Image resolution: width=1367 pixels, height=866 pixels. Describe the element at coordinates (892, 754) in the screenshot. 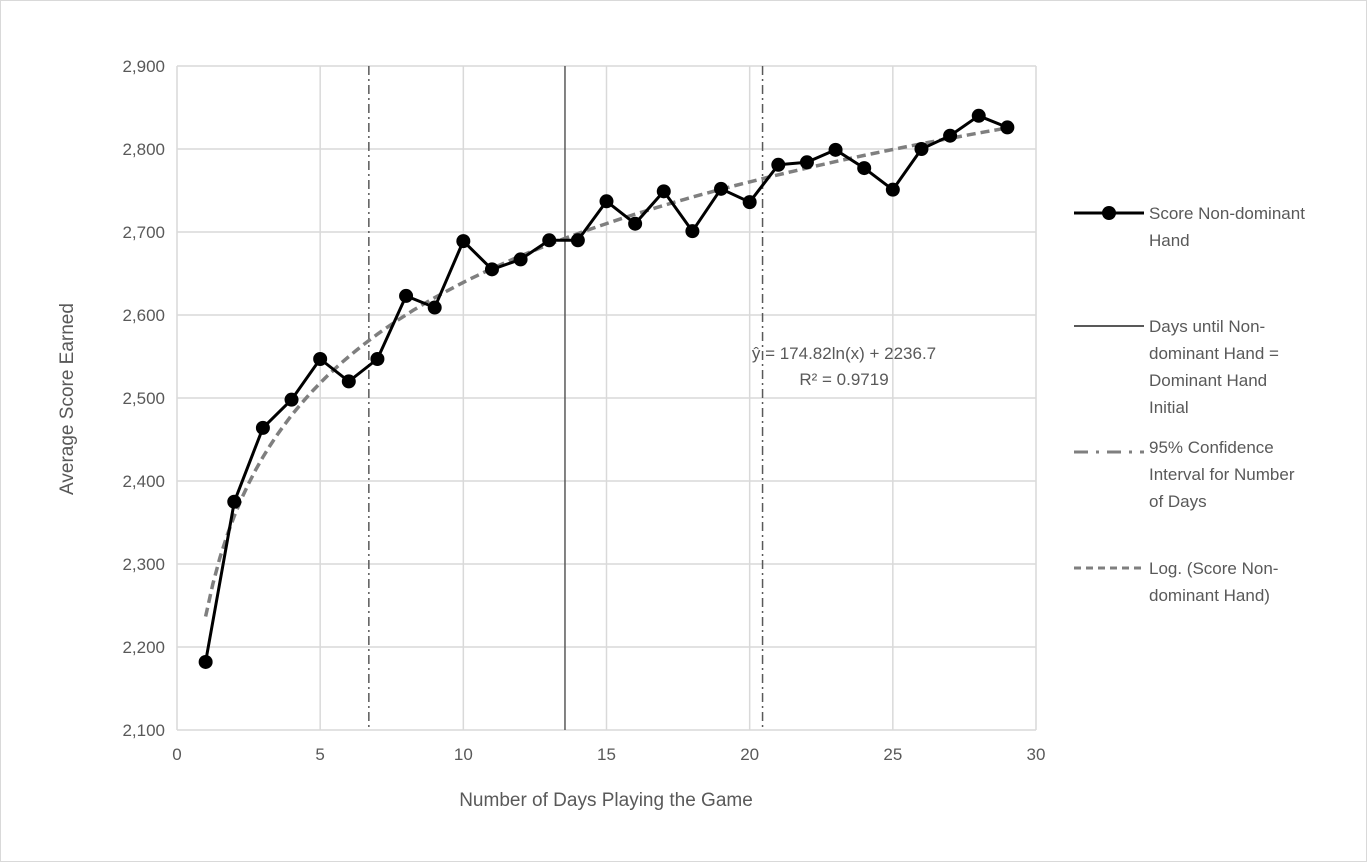

I see `x-tick-label: 25` at that location.